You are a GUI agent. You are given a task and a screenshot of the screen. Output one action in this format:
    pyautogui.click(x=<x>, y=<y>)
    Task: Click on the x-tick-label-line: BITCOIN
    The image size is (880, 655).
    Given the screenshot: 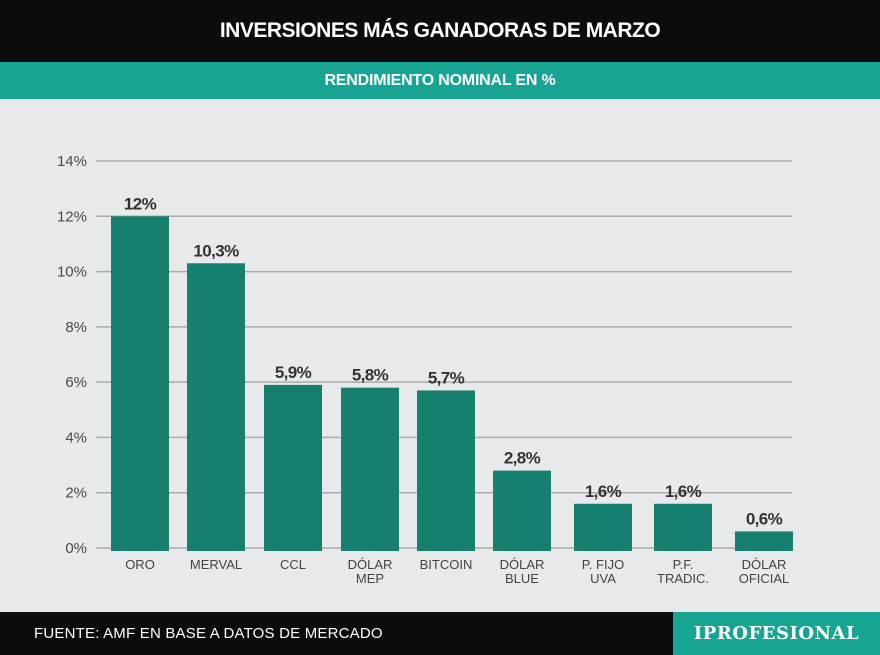 What is the action you would take?
    pyautogui.click(x=446, y=564)
    